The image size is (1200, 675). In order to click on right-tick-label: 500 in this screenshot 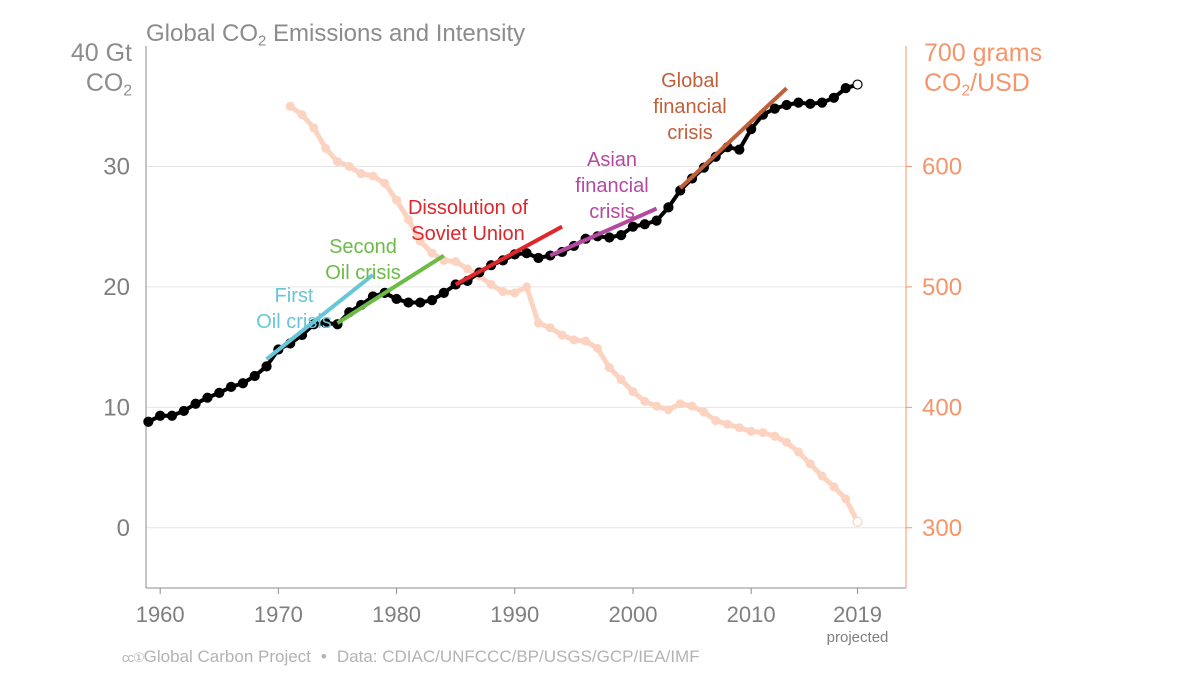, I will do `click(942, 287)`.